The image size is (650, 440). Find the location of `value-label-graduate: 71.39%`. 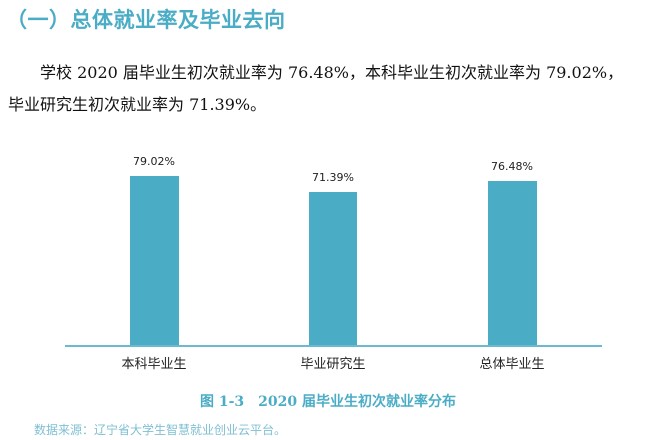

value-label-graduate: 71.39% is located at coordinates (333, 177).